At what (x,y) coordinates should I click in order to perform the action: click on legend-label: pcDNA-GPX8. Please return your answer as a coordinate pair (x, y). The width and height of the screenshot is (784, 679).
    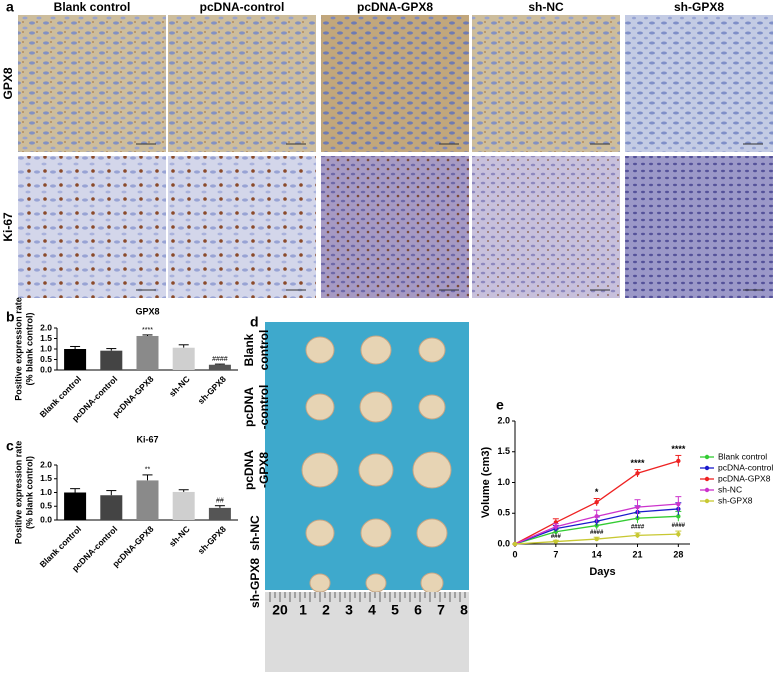
    Looking at the image, I should click on (744, 478).